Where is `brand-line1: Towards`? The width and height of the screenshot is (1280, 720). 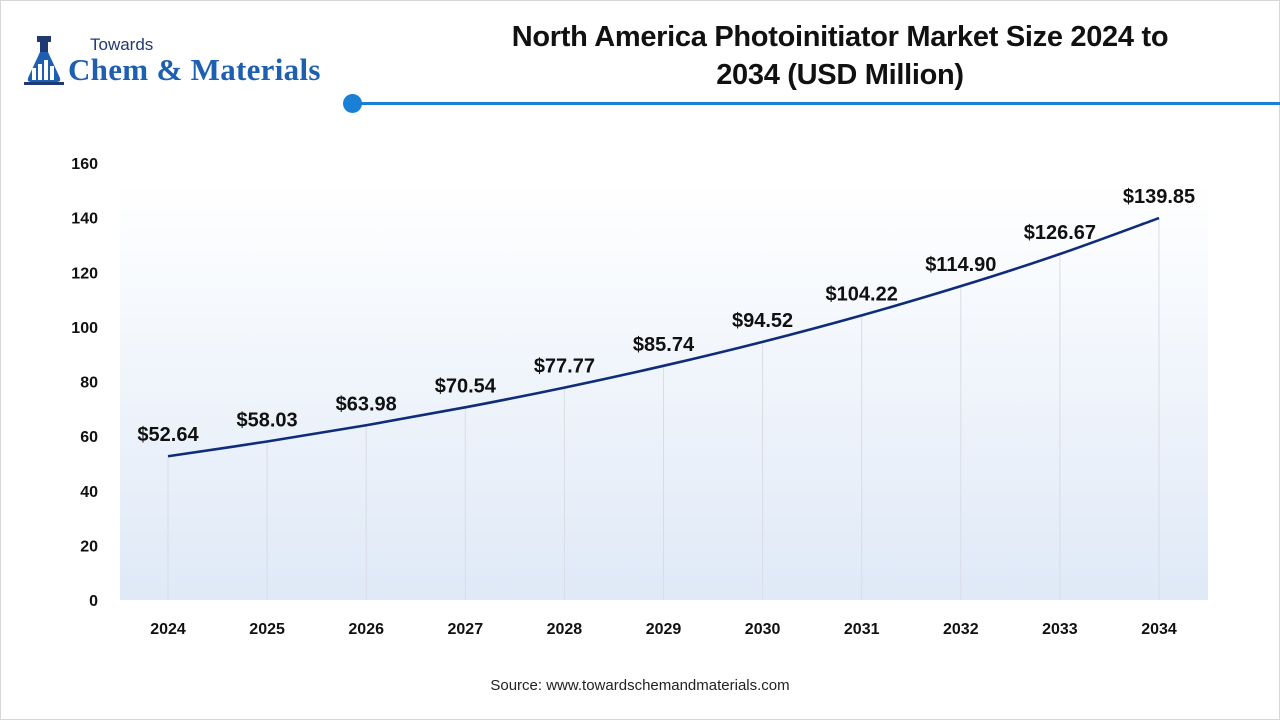 brand-line1: Towards is located at coordinates (122, 44).